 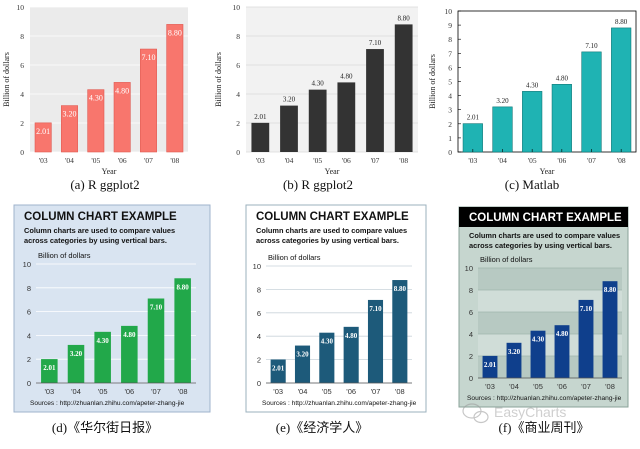 What do you see at coordinates (545, 218) in the screenshot?
I see `chart-title: COLUMN CHART EXAMPLE` at bounding box center [545, 218].